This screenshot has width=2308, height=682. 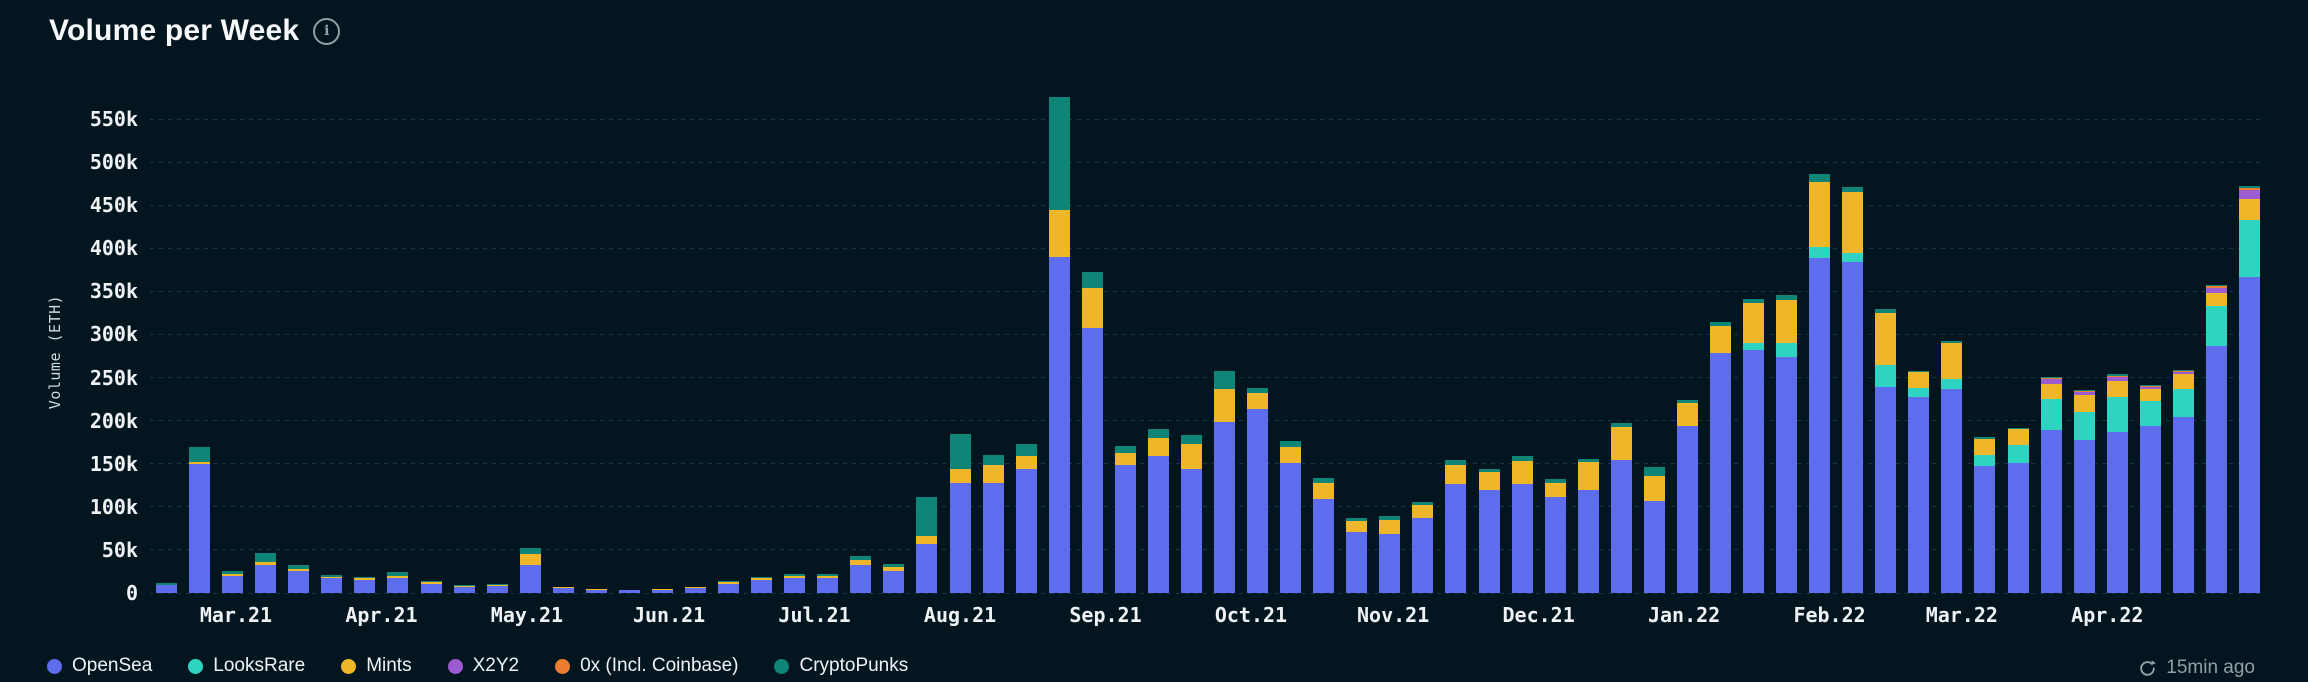 What do you see at coordinates (327, 31) in the screenshot?
I see `info-icon: i` at bounding box center [327, 31].